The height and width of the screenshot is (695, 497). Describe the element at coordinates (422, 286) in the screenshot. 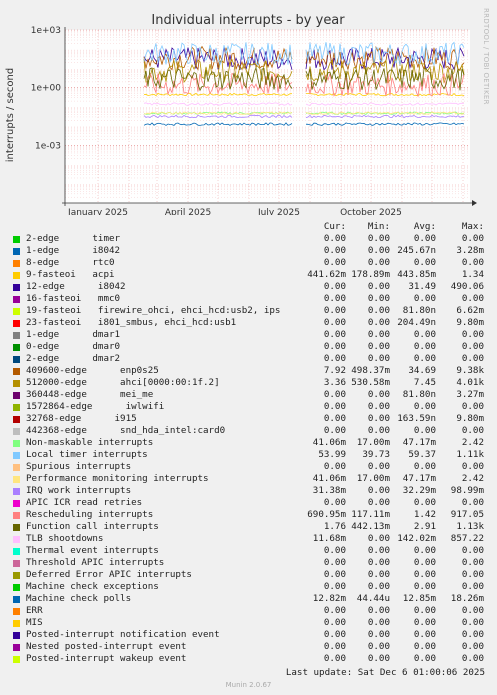

I see `legend-avg: 31.49` at that location.